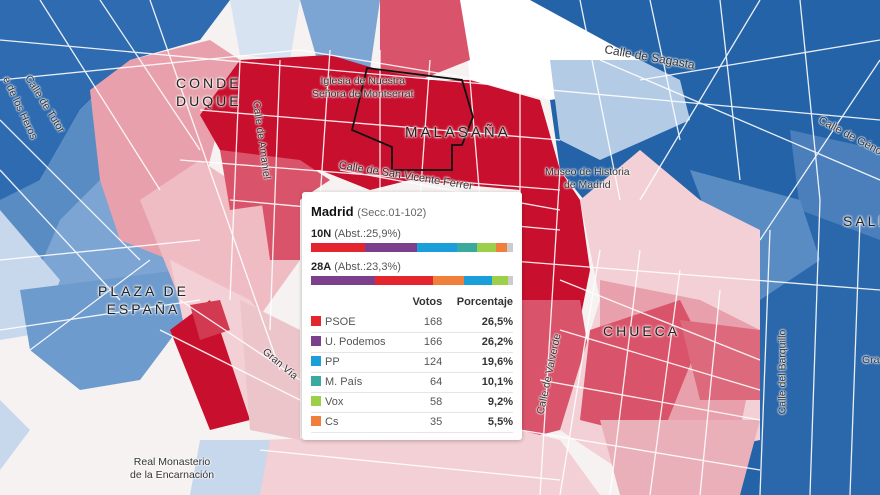 The width and height of the screenshot is (880, 495). I want to click on party-name: Vox, so click(358, 402).